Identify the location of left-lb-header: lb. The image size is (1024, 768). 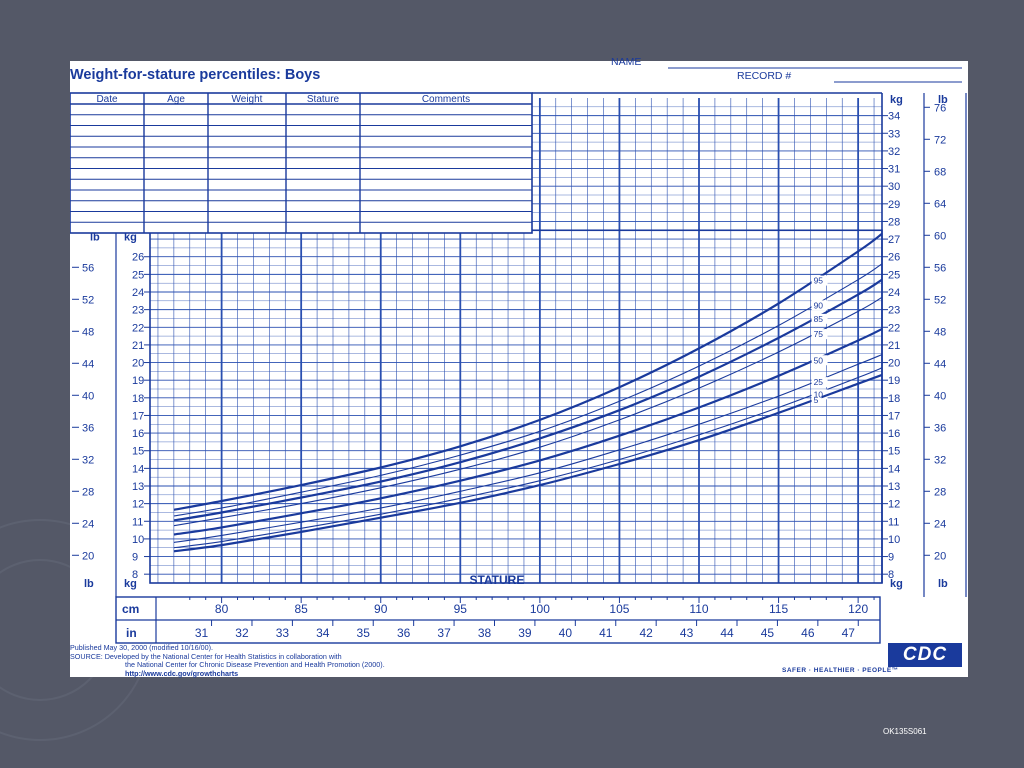
(95, 237).